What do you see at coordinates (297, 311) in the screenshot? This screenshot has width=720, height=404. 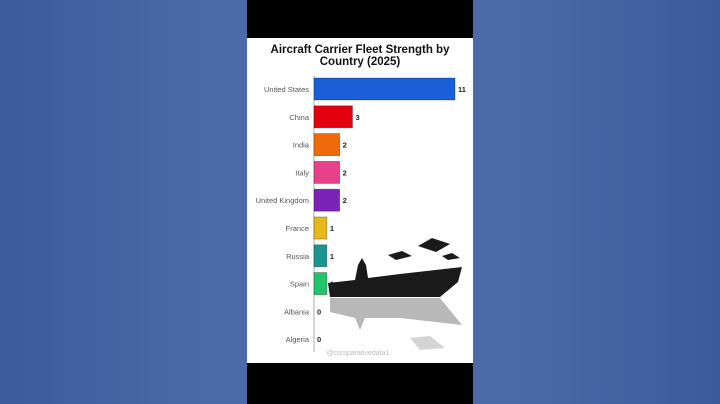 I see `category-label: Albania` at bounding box center [297, 311].